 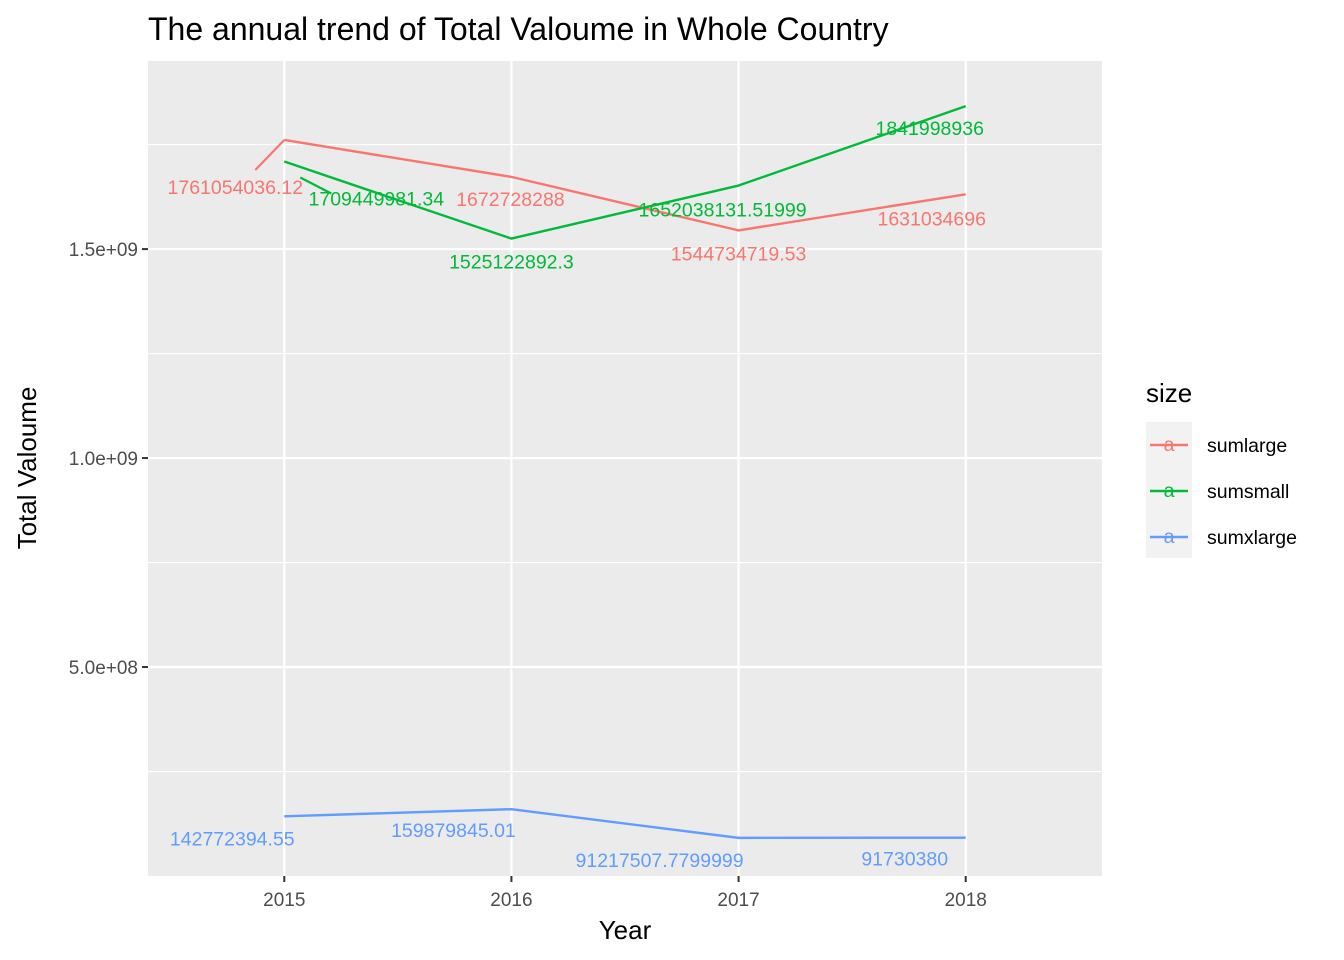 I want to click on x-tick-label: 2016, so click(x=511, y=900).